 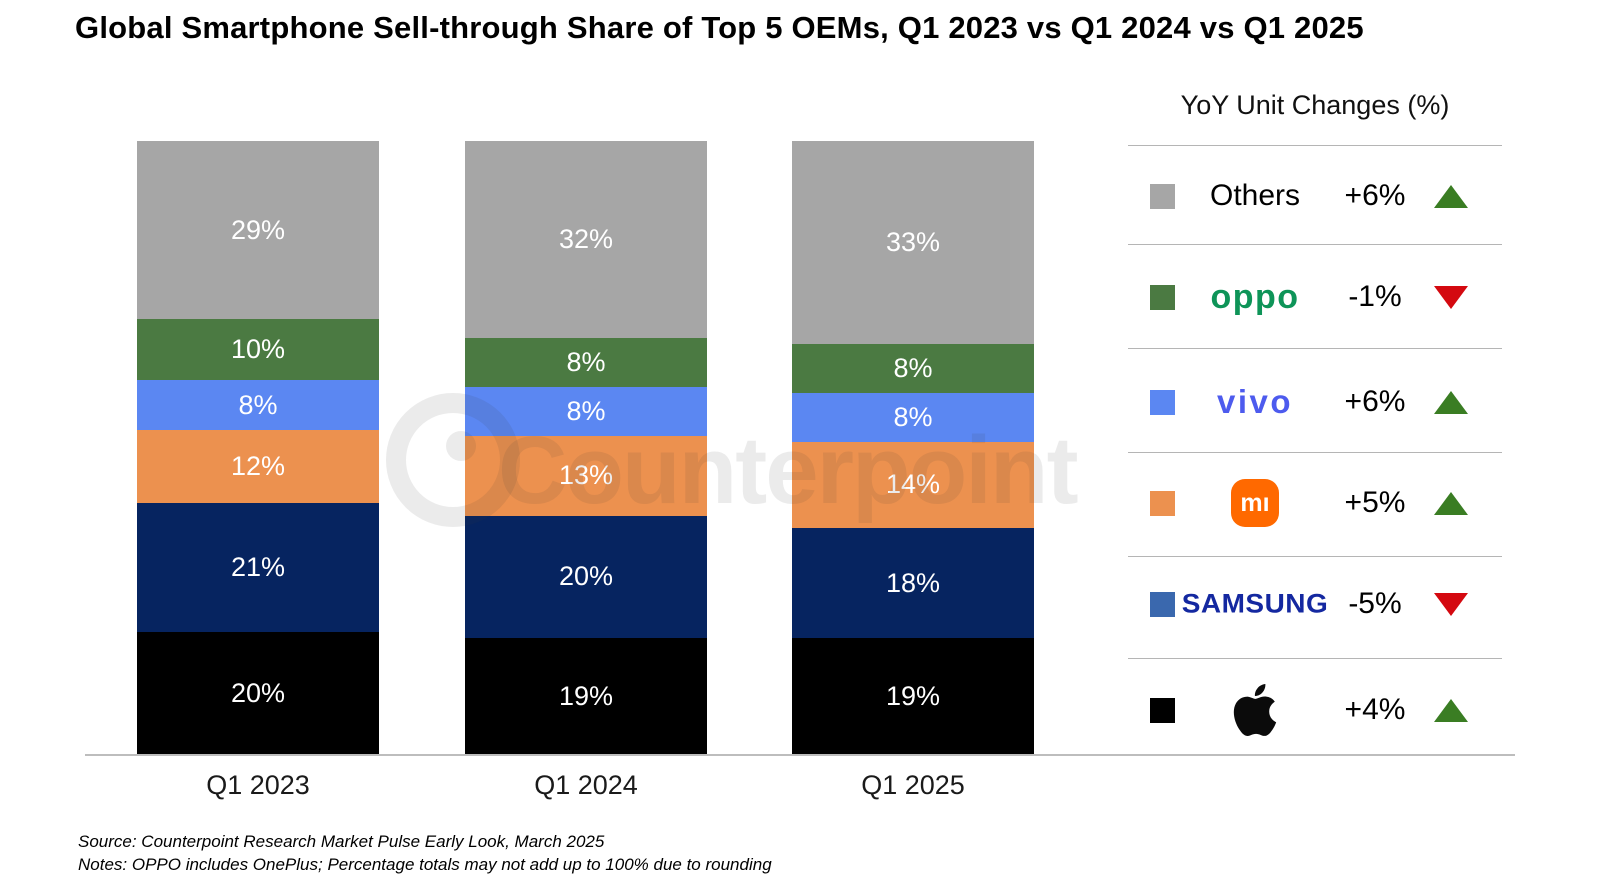 What do you see at coordinates (1375, 709) in the screenshot?
I see `apple-change-value: +4%` at bounding box center [1375, 709].